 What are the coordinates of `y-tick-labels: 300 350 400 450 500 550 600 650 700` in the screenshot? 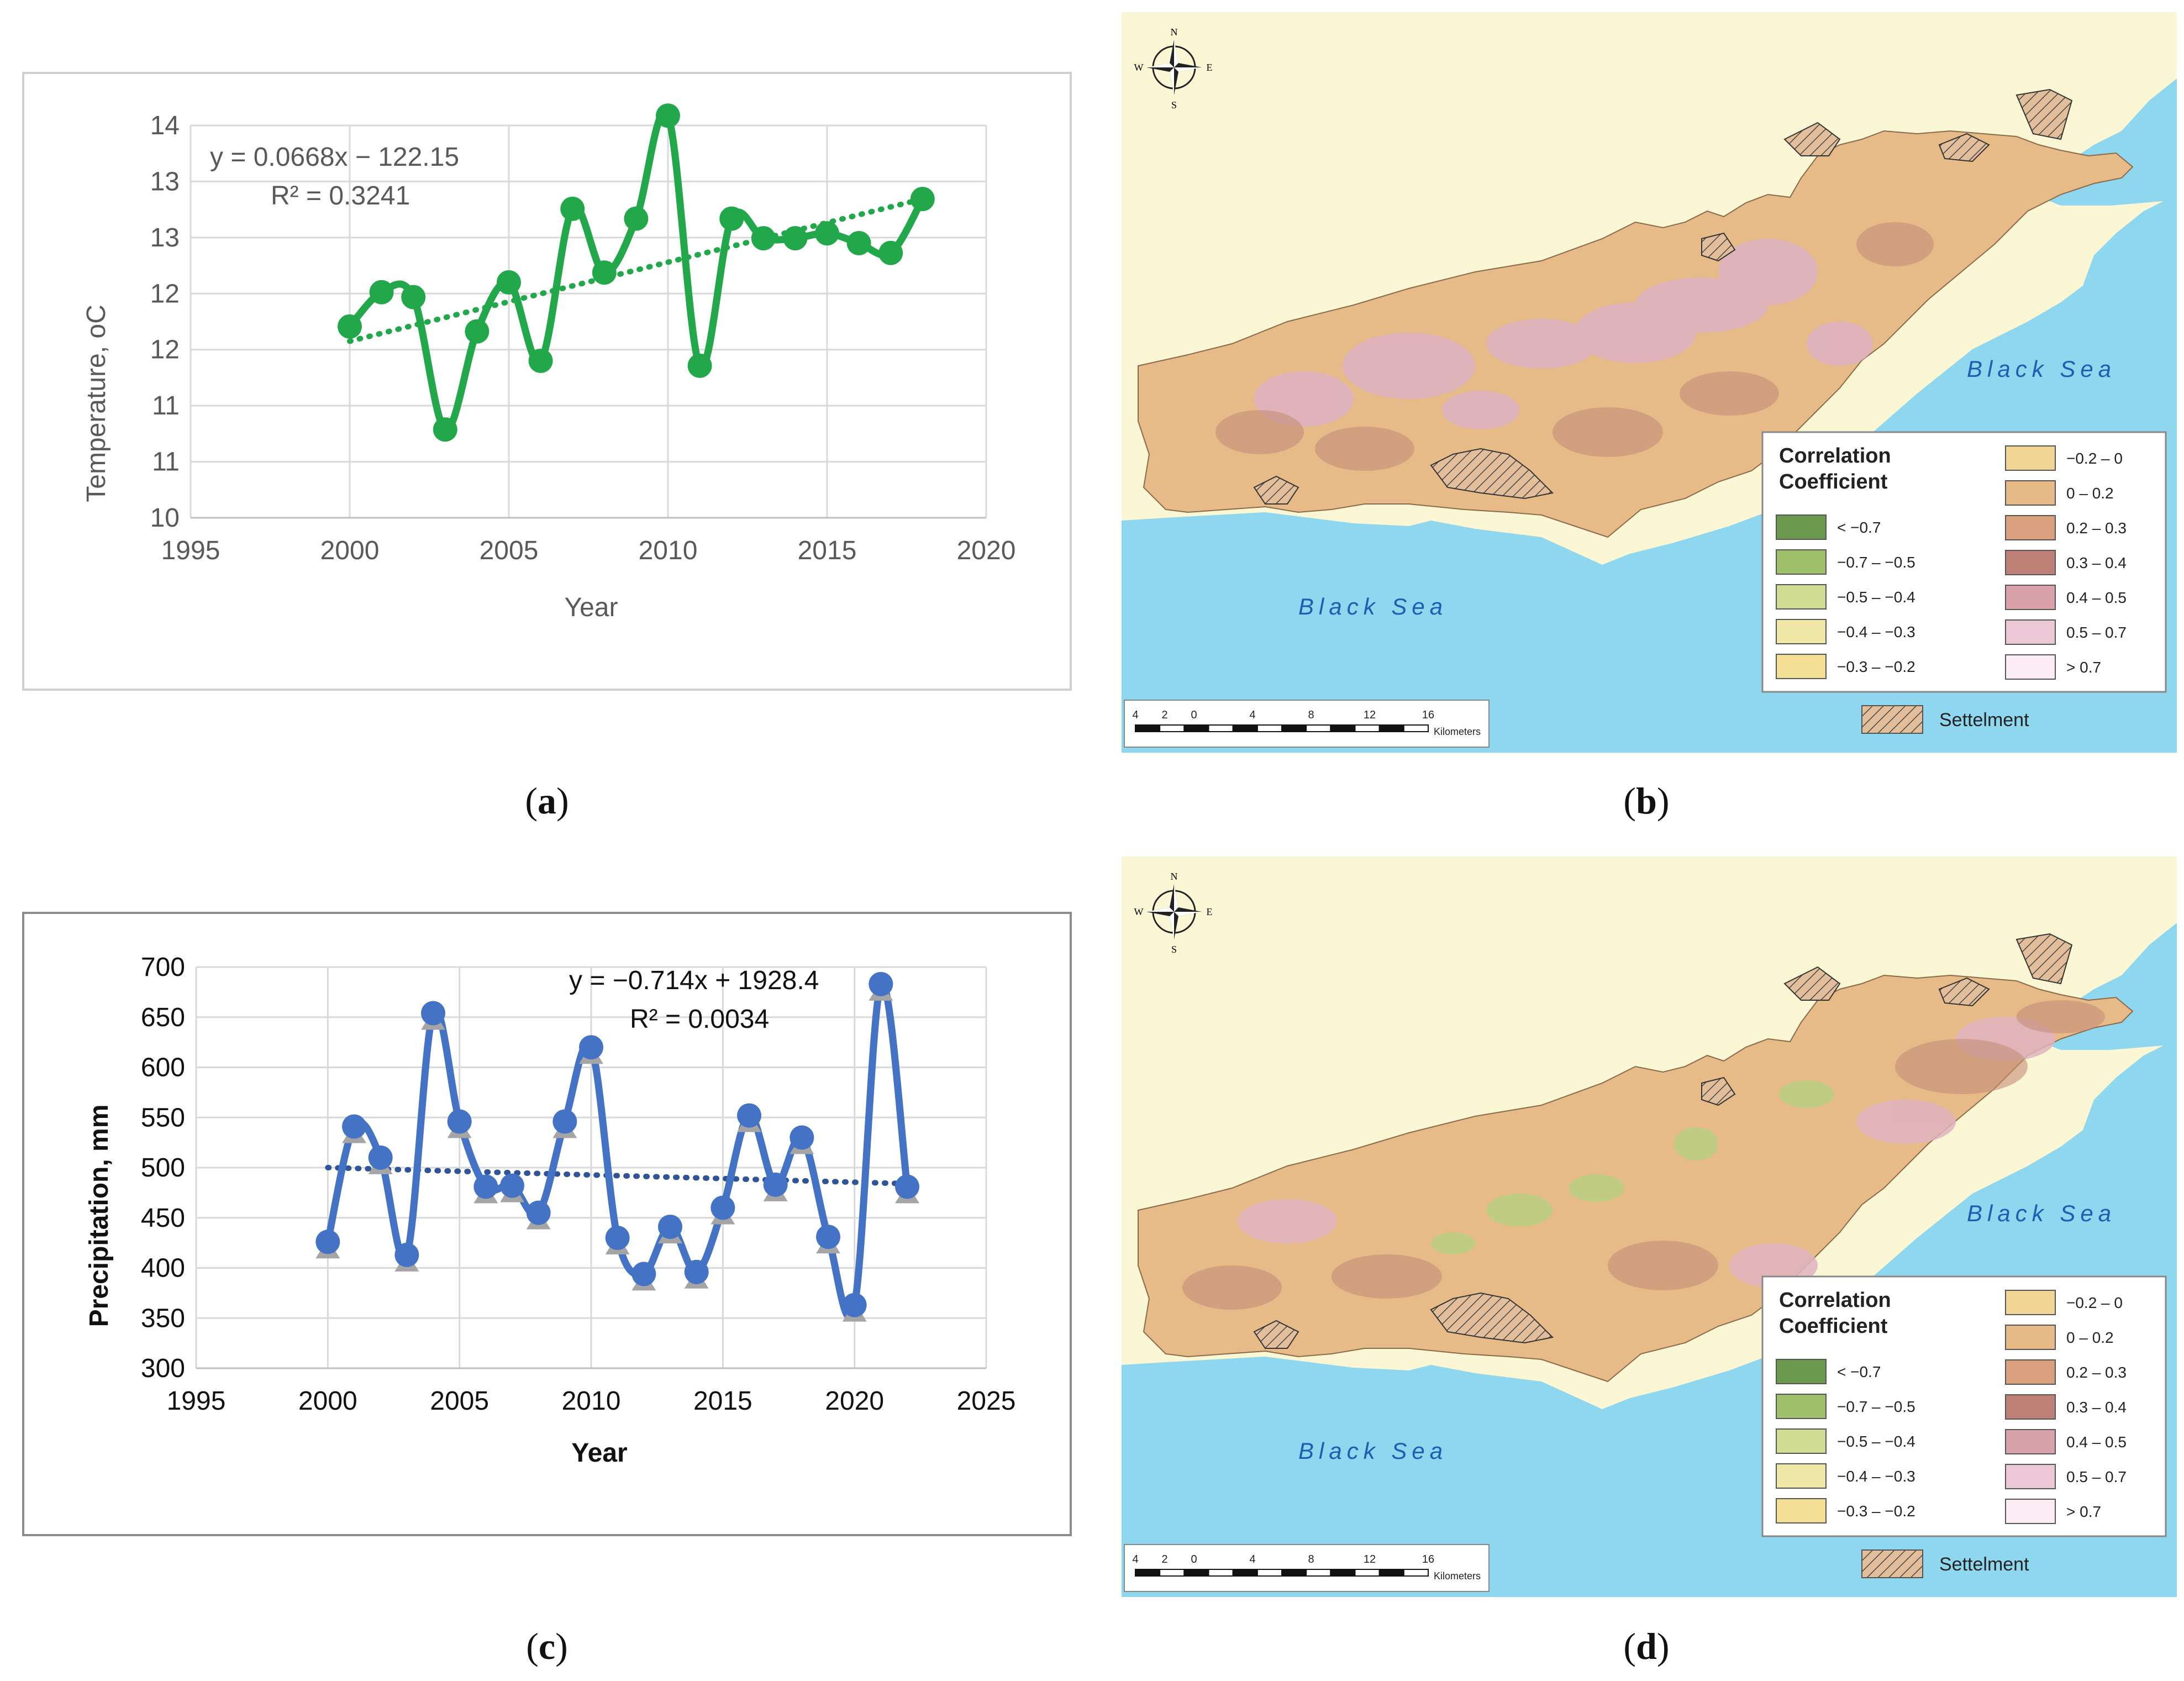 It's located at (163, 1168).